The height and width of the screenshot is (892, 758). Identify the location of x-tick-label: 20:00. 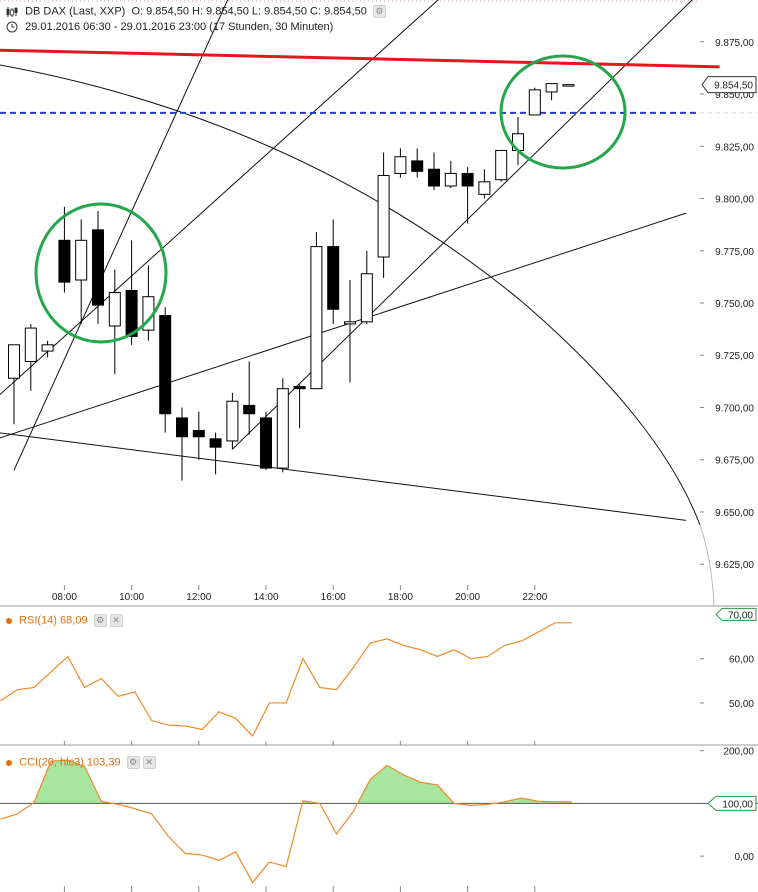
(467, 597).